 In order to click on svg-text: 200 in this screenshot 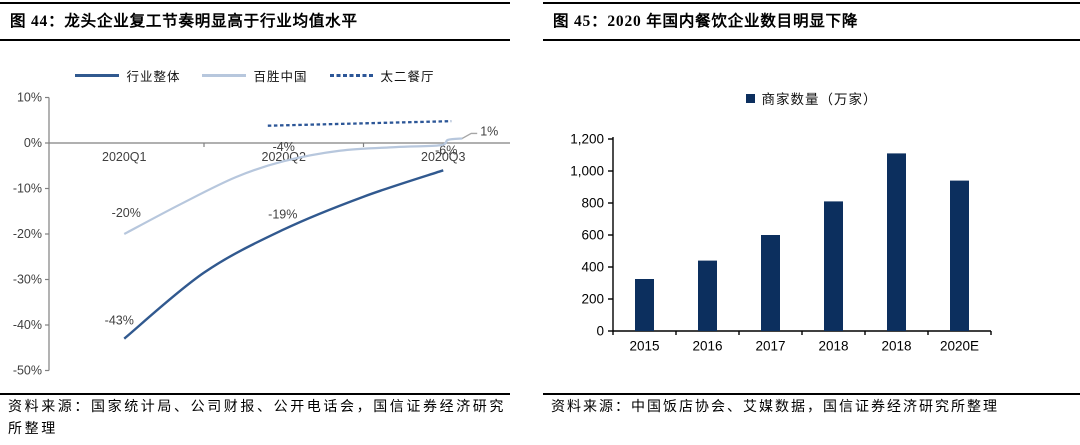, I will do `click(592, 299)`.